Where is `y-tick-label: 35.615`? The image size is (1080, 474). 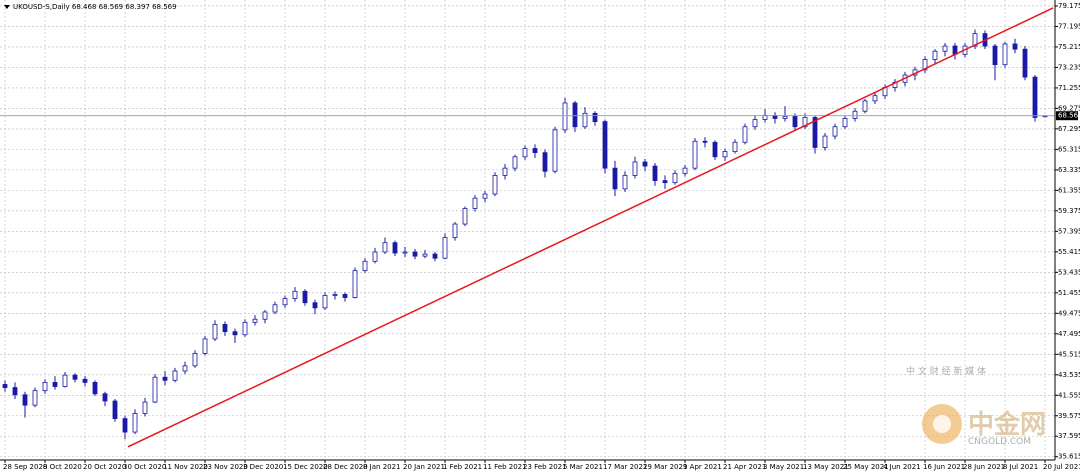
y-tick-label: 35.615 is located at coordinates (1069, 457).